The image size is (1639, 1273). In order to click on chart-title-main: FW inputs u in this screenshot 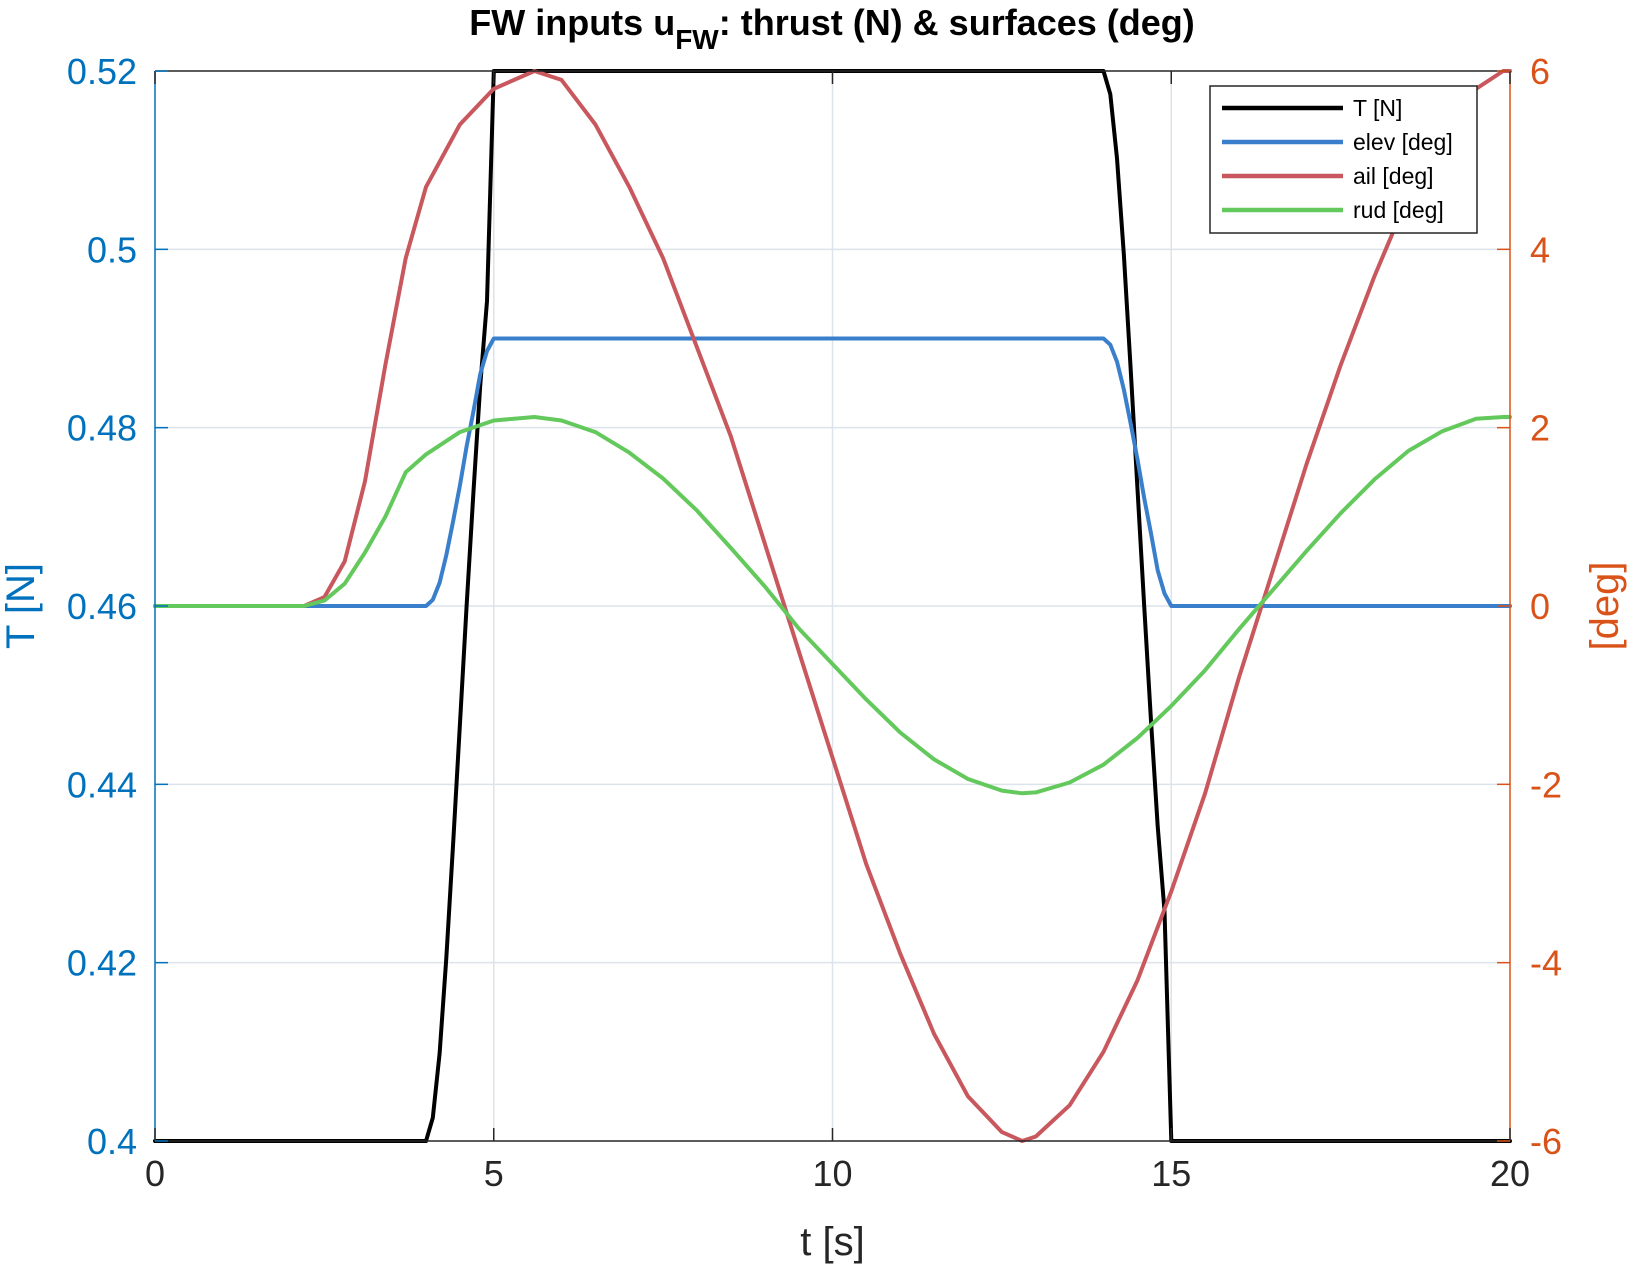, I will do `click(572, 22)`.